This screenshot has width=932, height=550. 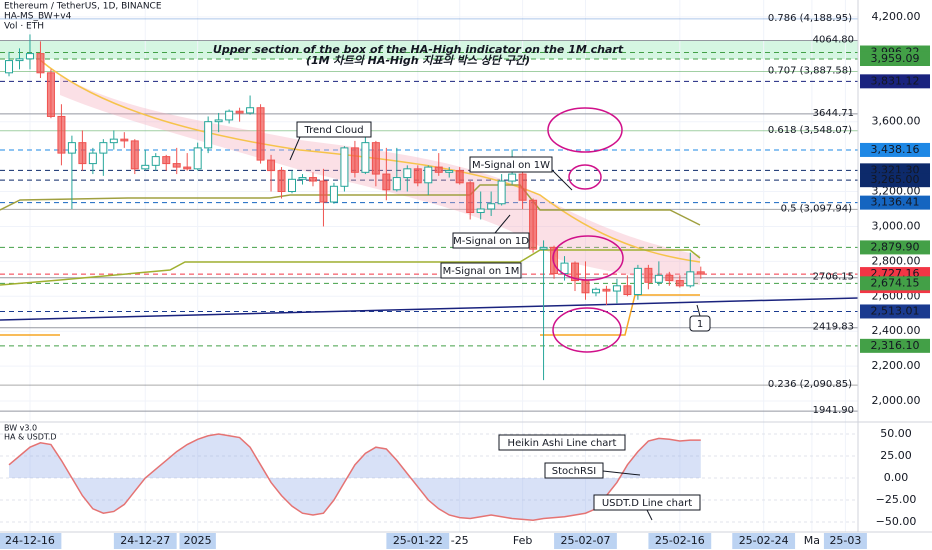 What do you see at coordinates (895, 202) in the screenshot?
I see `price-tag-label: 3,136.41` at bounding box center [895, 202].